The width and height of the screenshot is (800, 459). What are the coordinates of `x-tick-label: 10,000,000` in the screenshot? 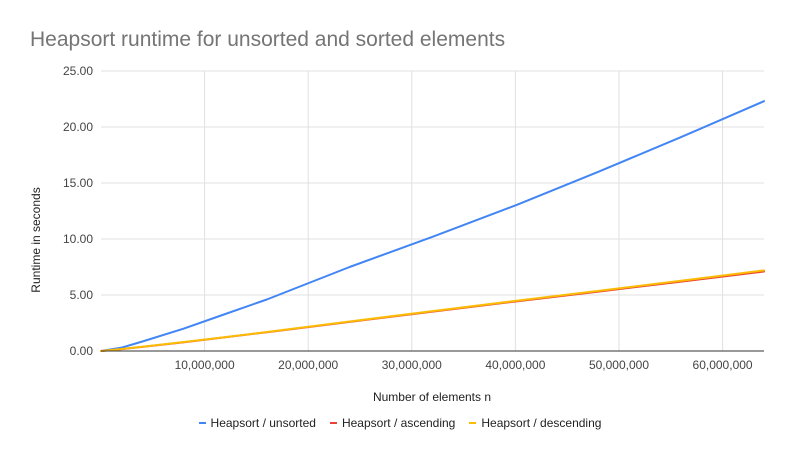 It's located at (205, 365).